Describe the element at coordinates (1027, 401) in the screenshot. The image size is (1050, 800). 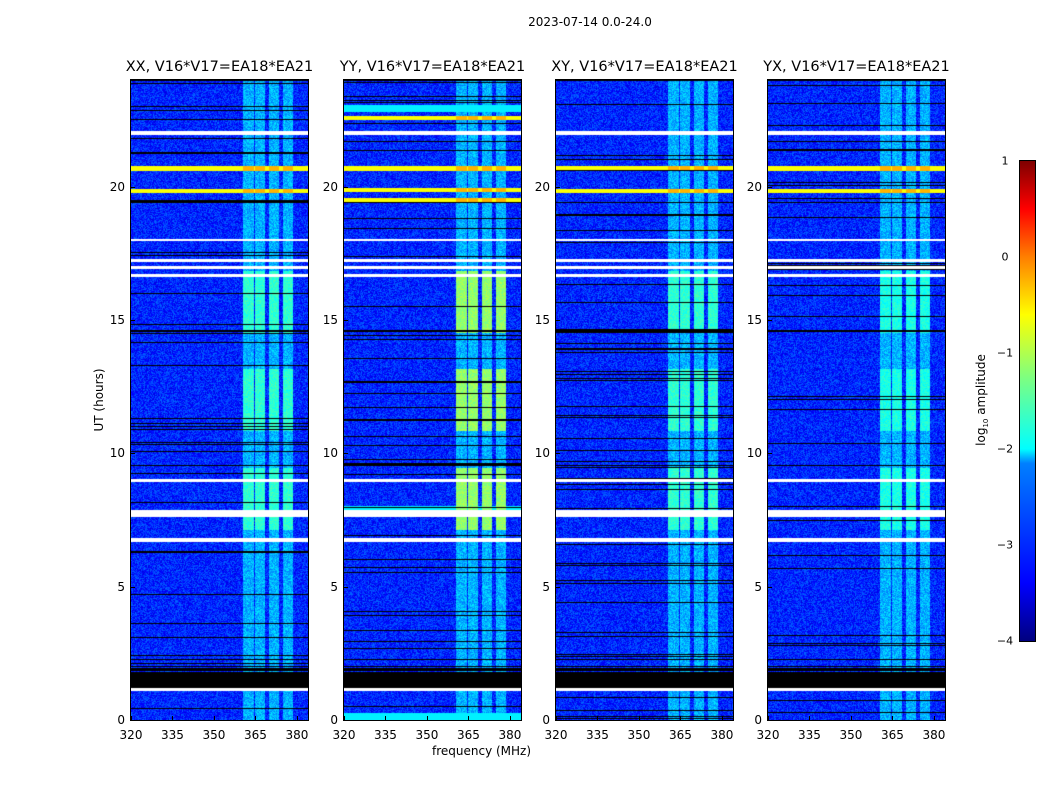
I see `colorbar` at that location.